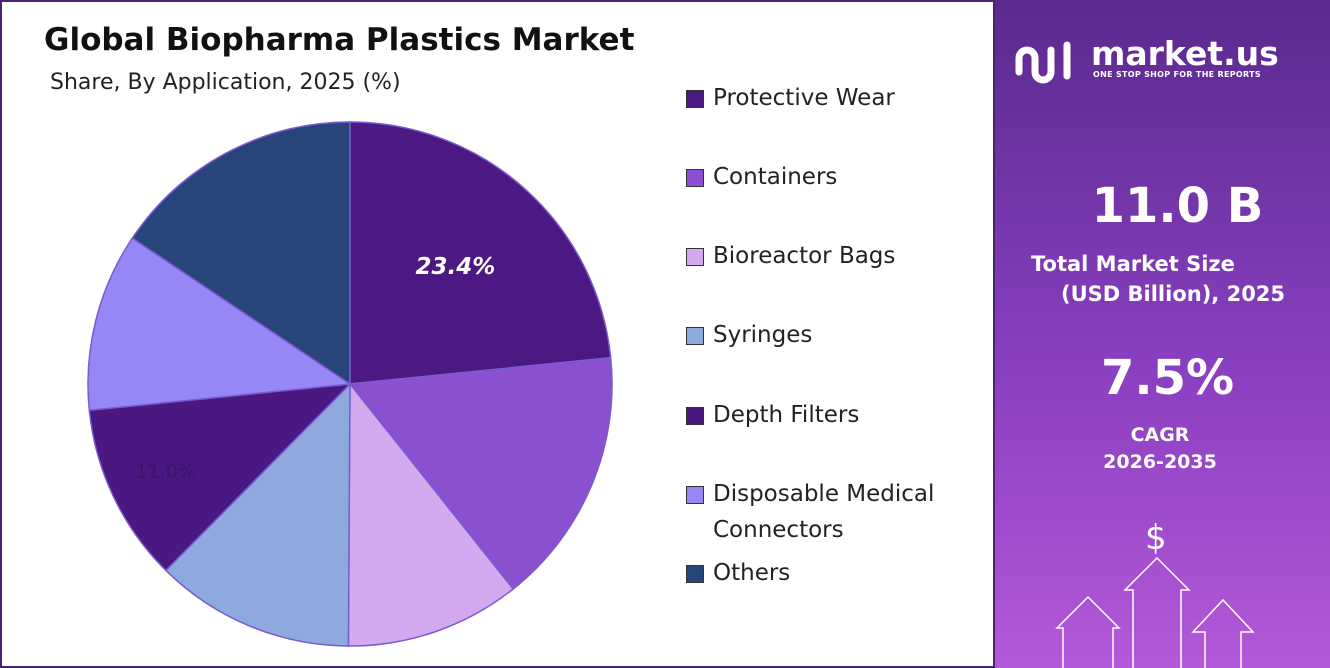  I want to click on legend-label: Bioreactor Bags, so click(804, 256).